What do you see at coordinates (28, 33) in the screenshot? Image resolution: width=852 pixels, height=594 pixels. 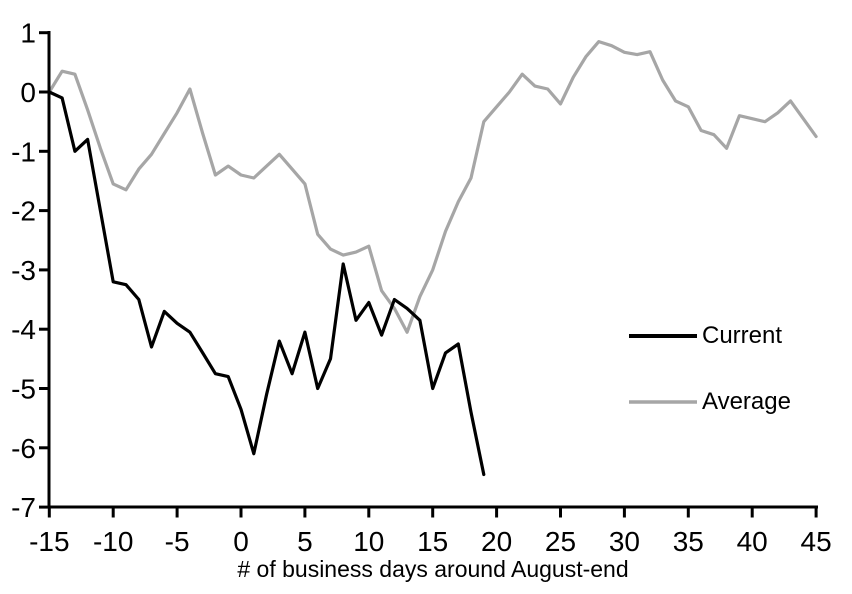 I see `y-tick-label: 1` at bounding box center [28, 33].